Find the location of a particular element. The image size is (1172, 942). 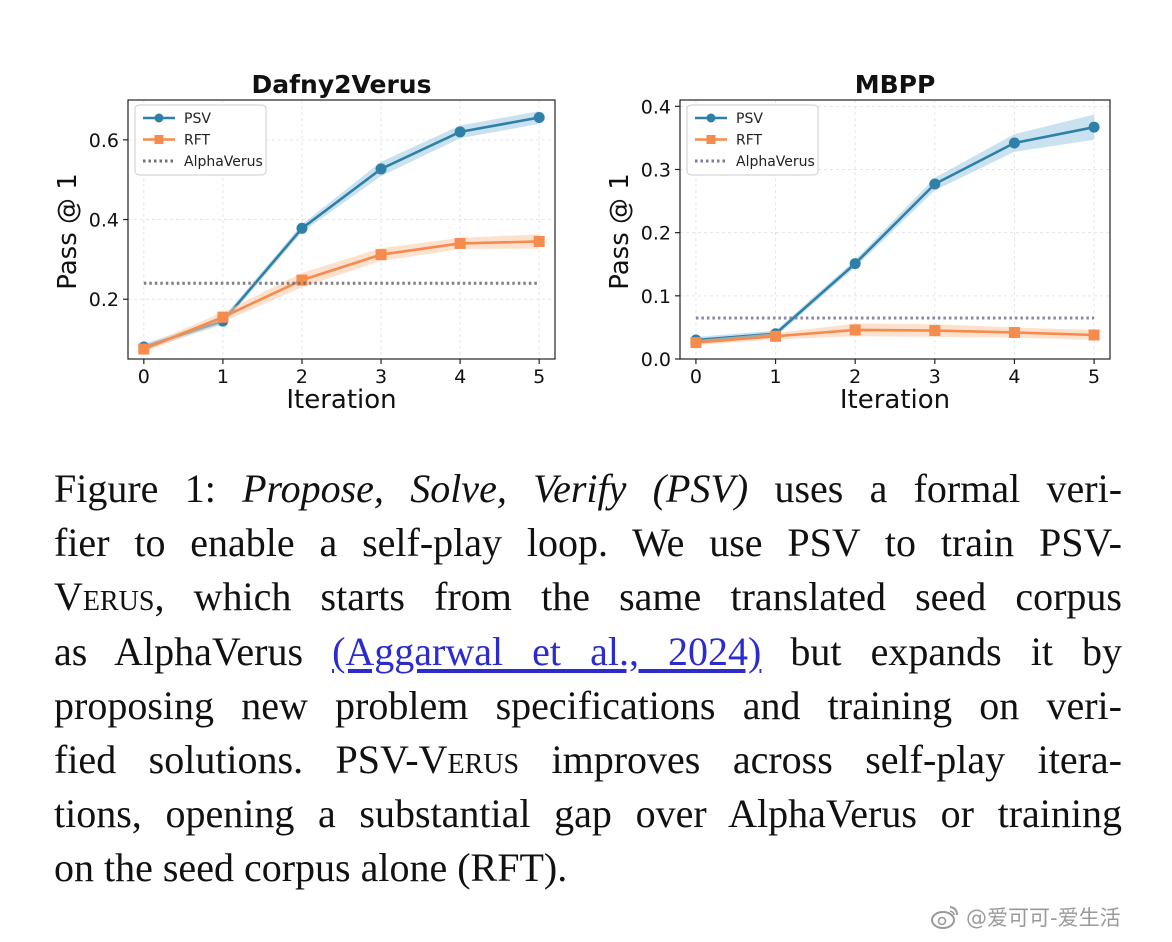

caption-text: improves across self-play itera- is located at coordinates (821, 760).